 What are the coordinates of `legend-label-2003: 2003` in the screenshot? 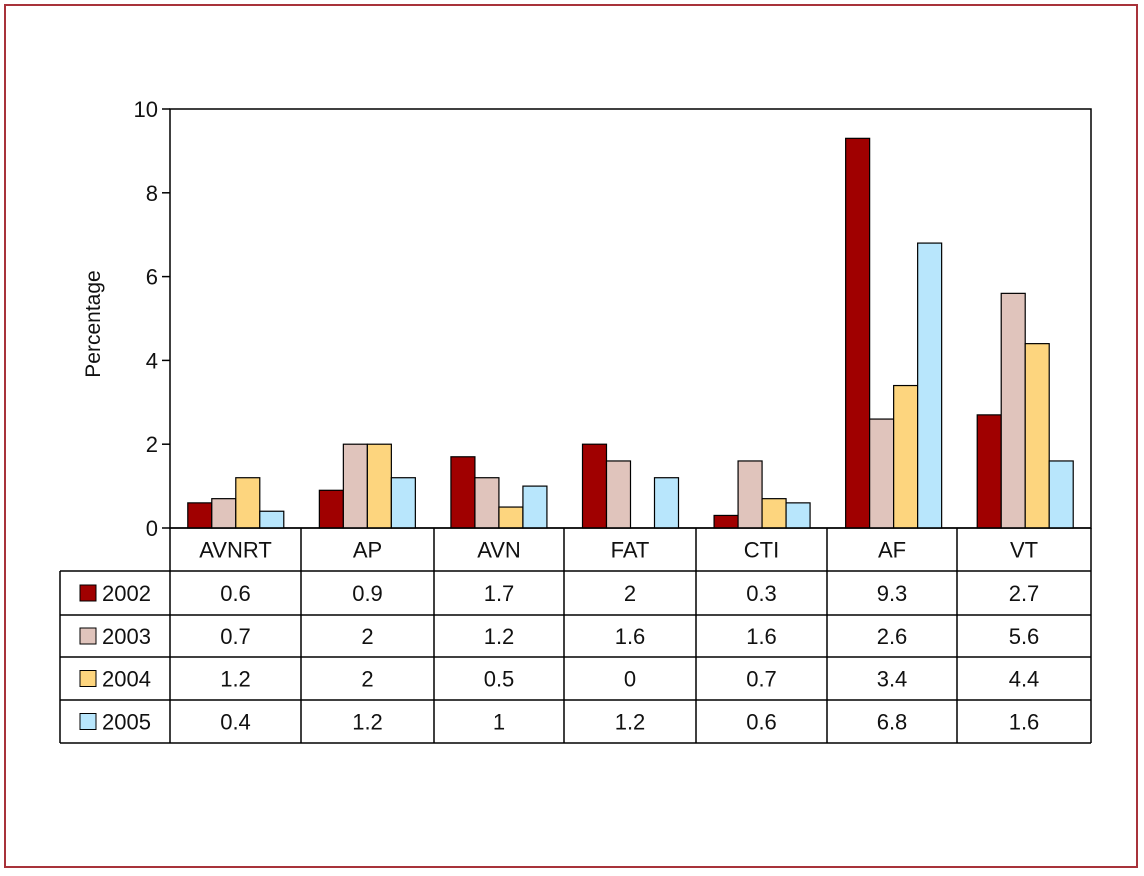 It's located at (126, 636).